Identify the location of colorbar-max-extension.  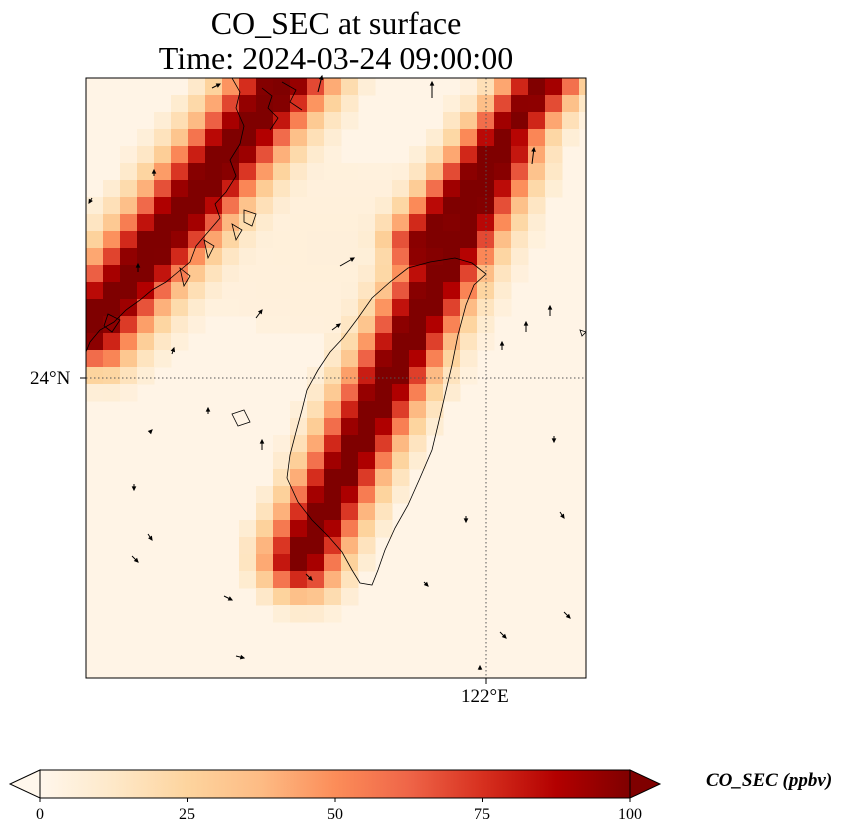
(645, 784).